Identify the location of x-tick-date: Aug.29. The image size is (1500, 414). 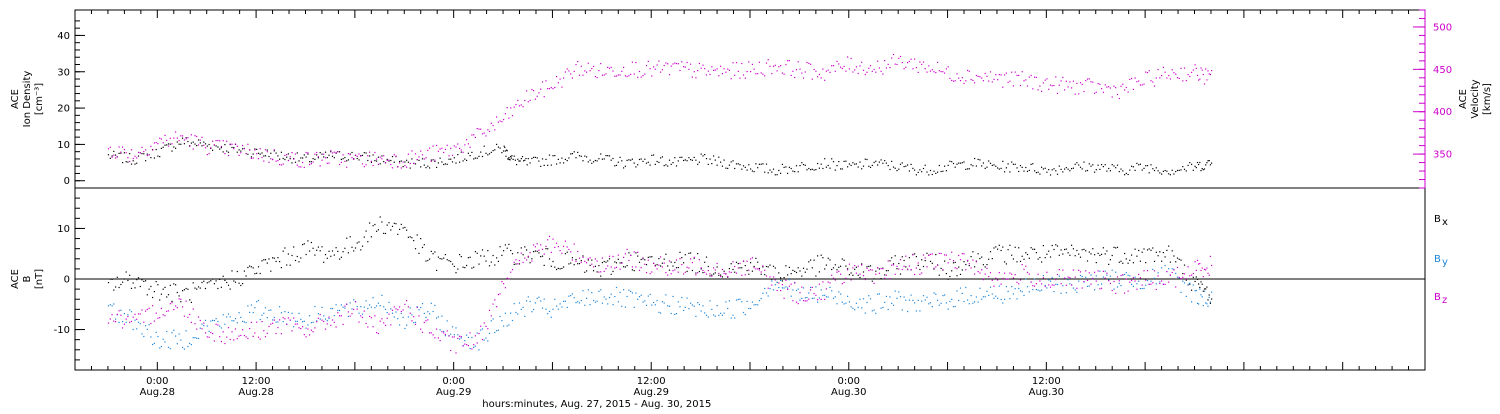
(453, 392).